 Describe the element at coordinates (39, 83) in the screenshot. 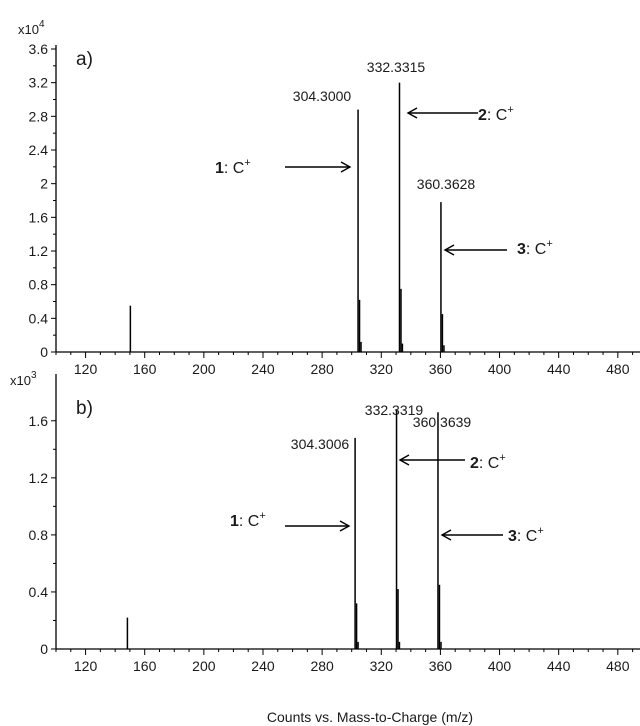

I see `y-tick-label: 3.2` at that location.